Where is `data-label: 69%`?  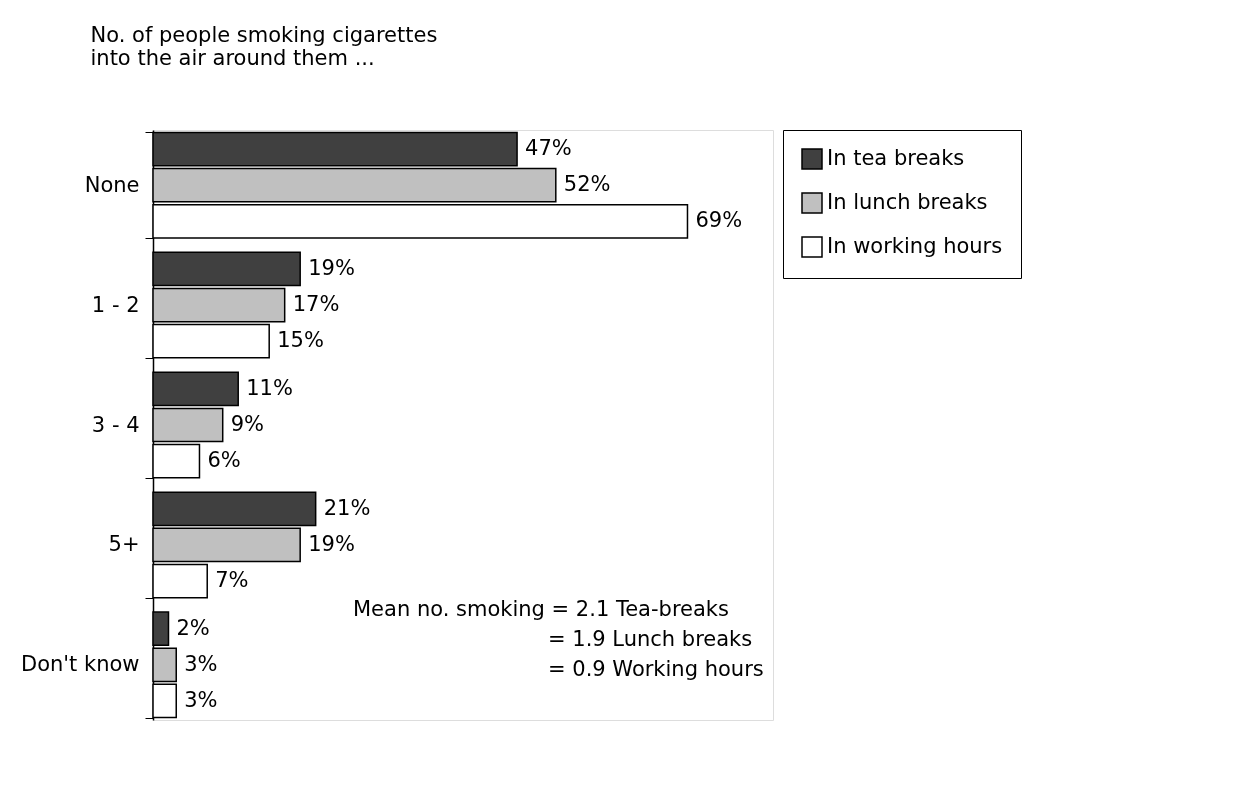 data-label: 69% is located at coordinates (719, 220).